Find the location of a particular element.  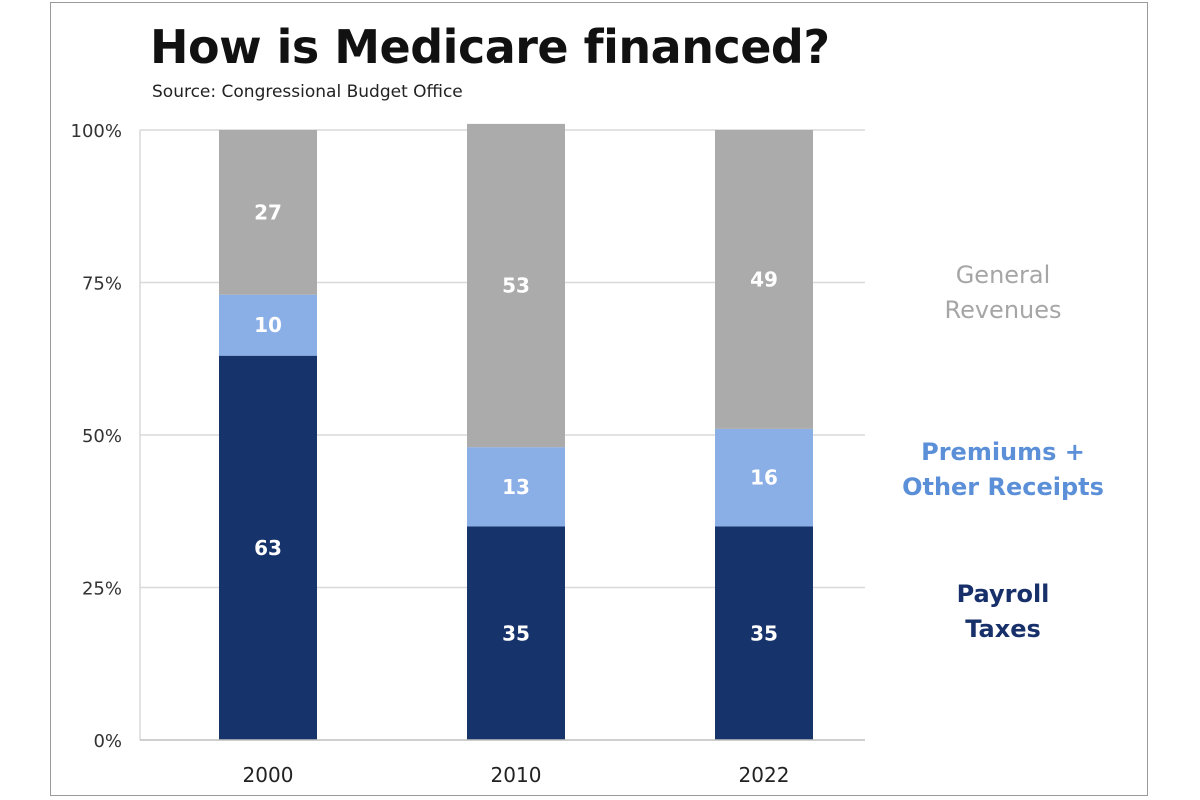

legend-payroll-line1: Payroll is located at coordinates (1003, 594).